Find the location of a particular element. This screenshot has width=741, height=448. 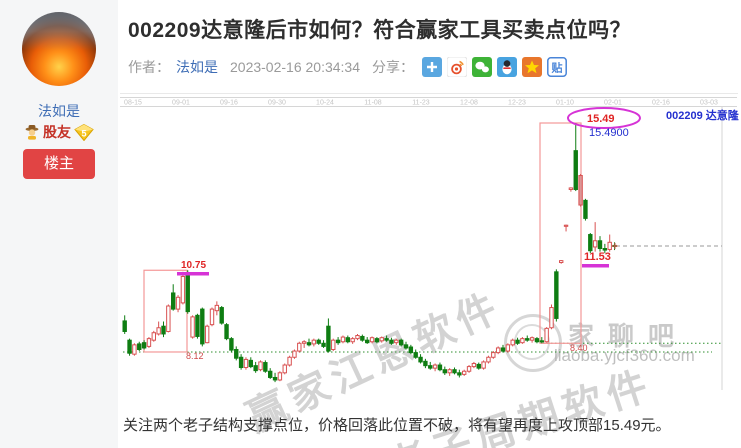

stock-friend-icon is located at coordinates (32, 132).